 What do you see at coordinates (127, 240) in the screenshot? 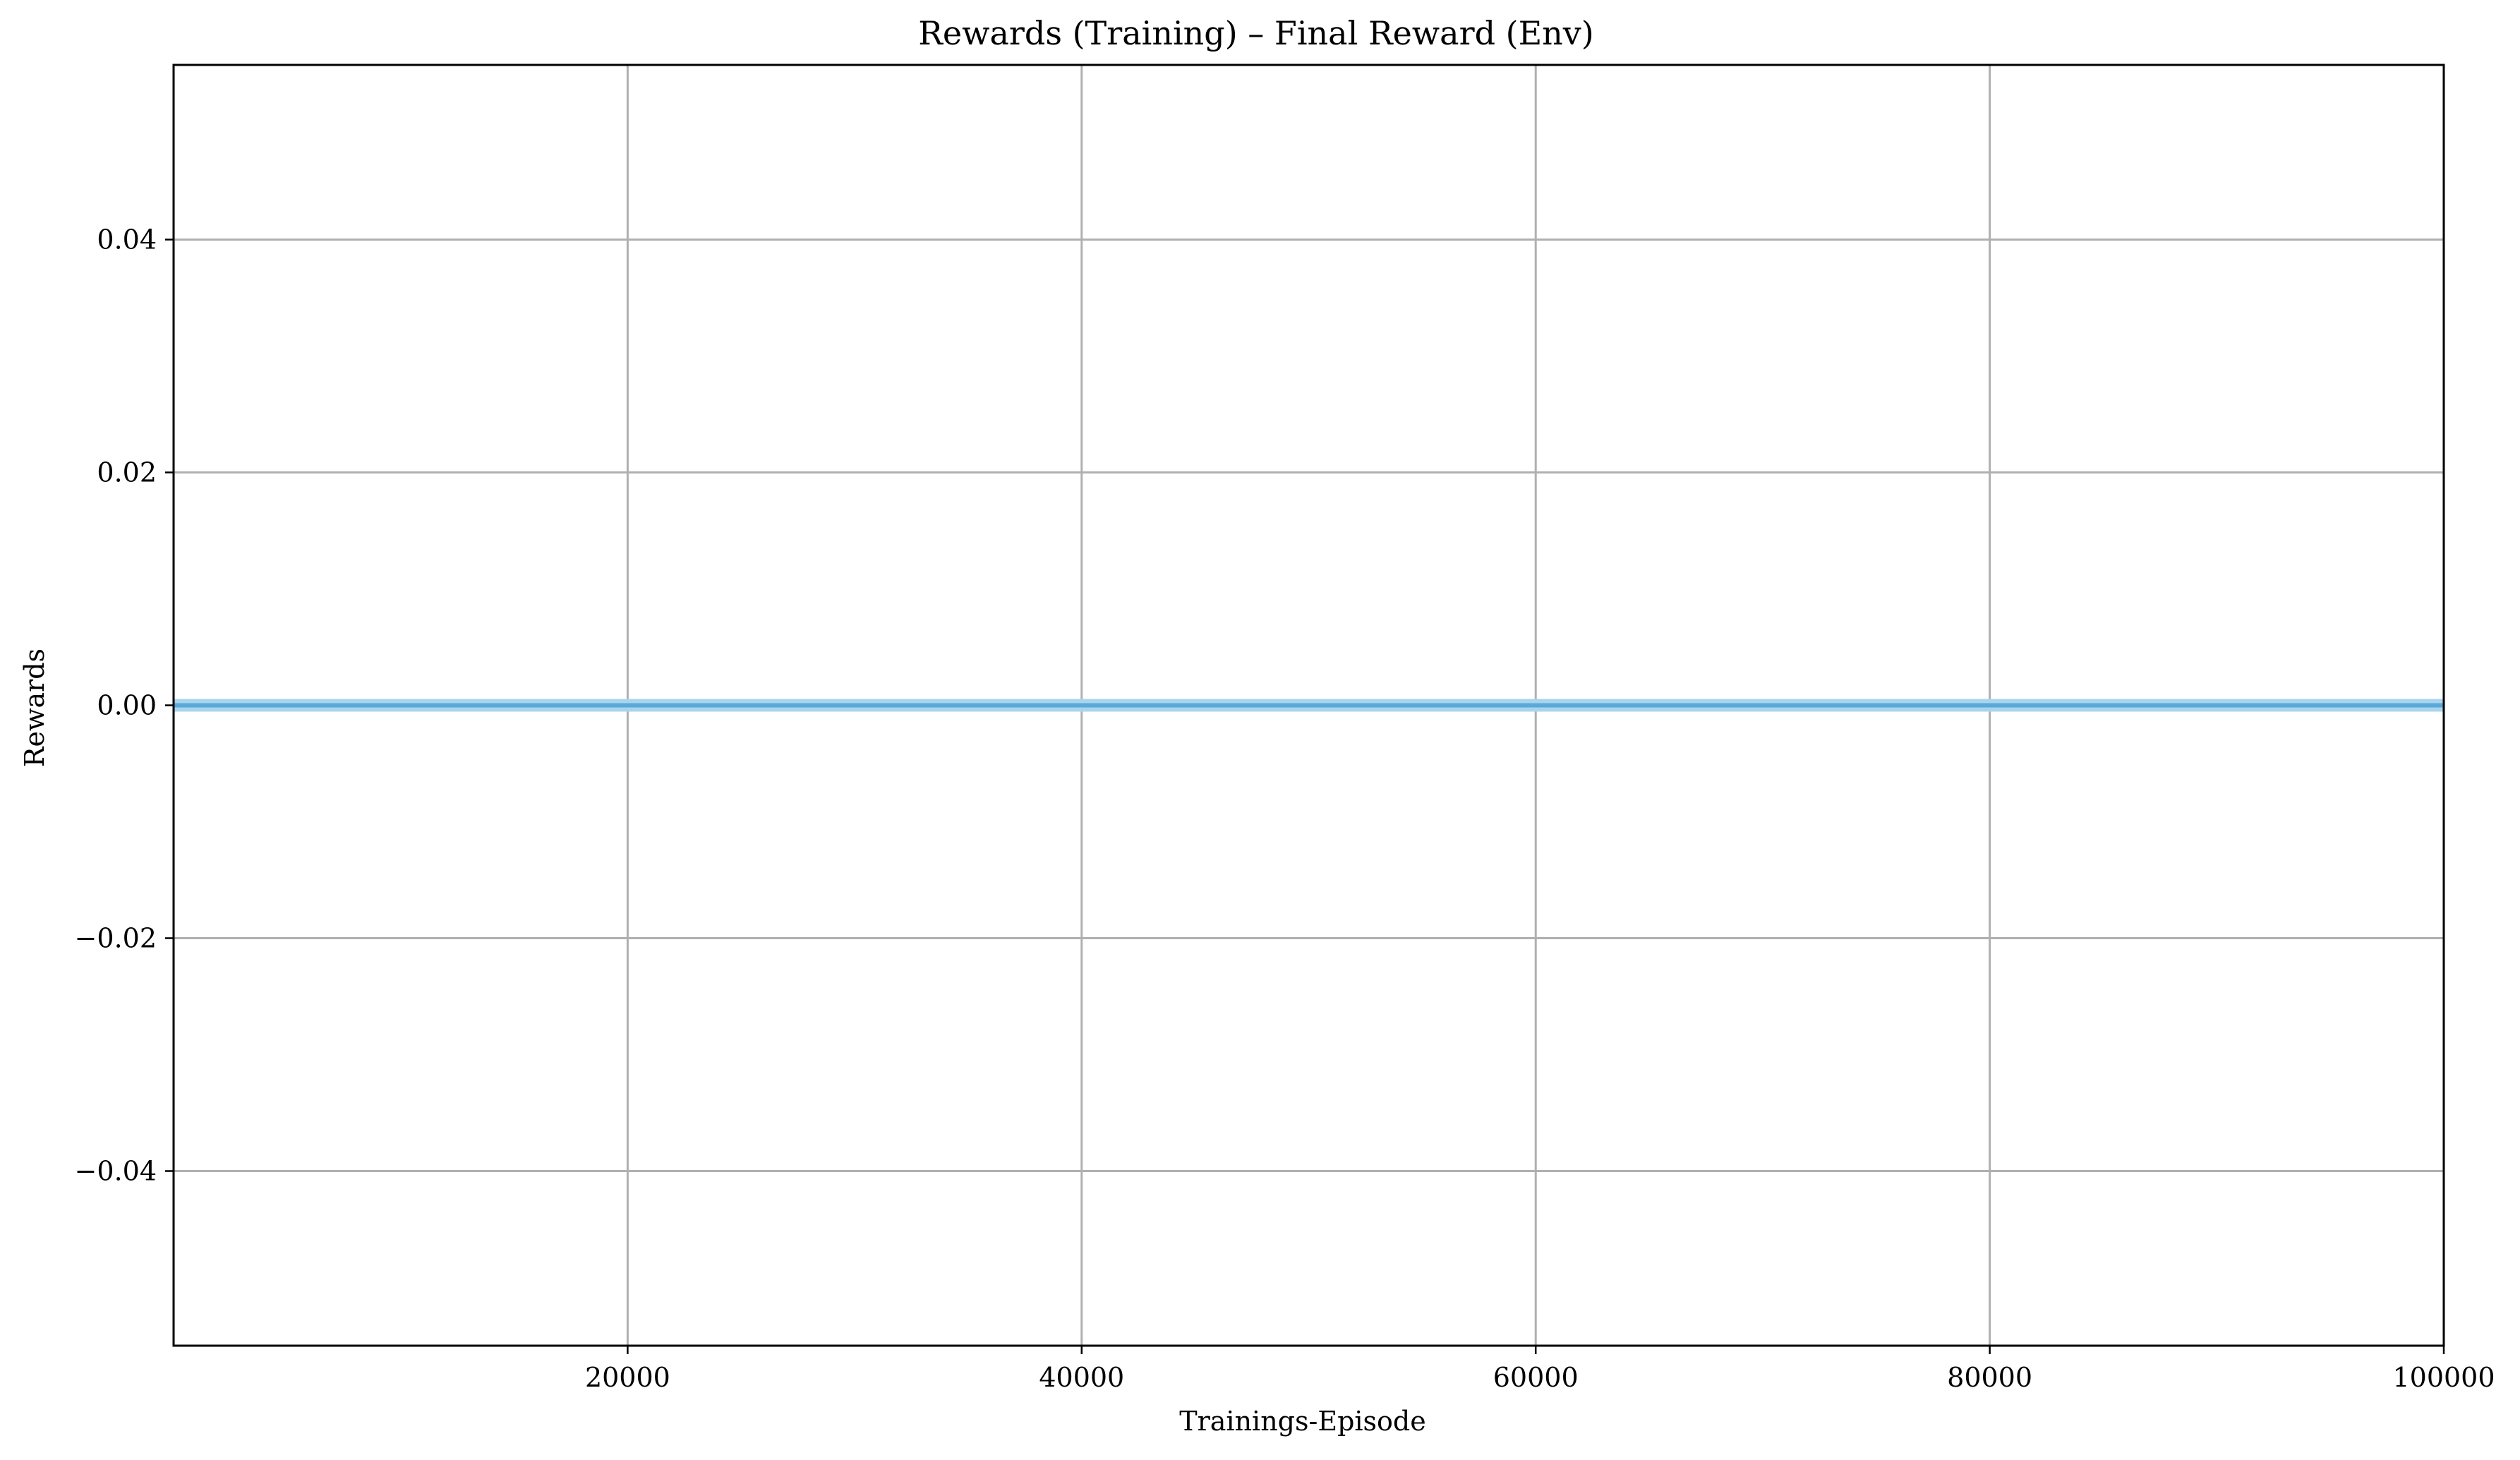
I see `y-tick-label: 0.04` at bounding box center [127, 240].